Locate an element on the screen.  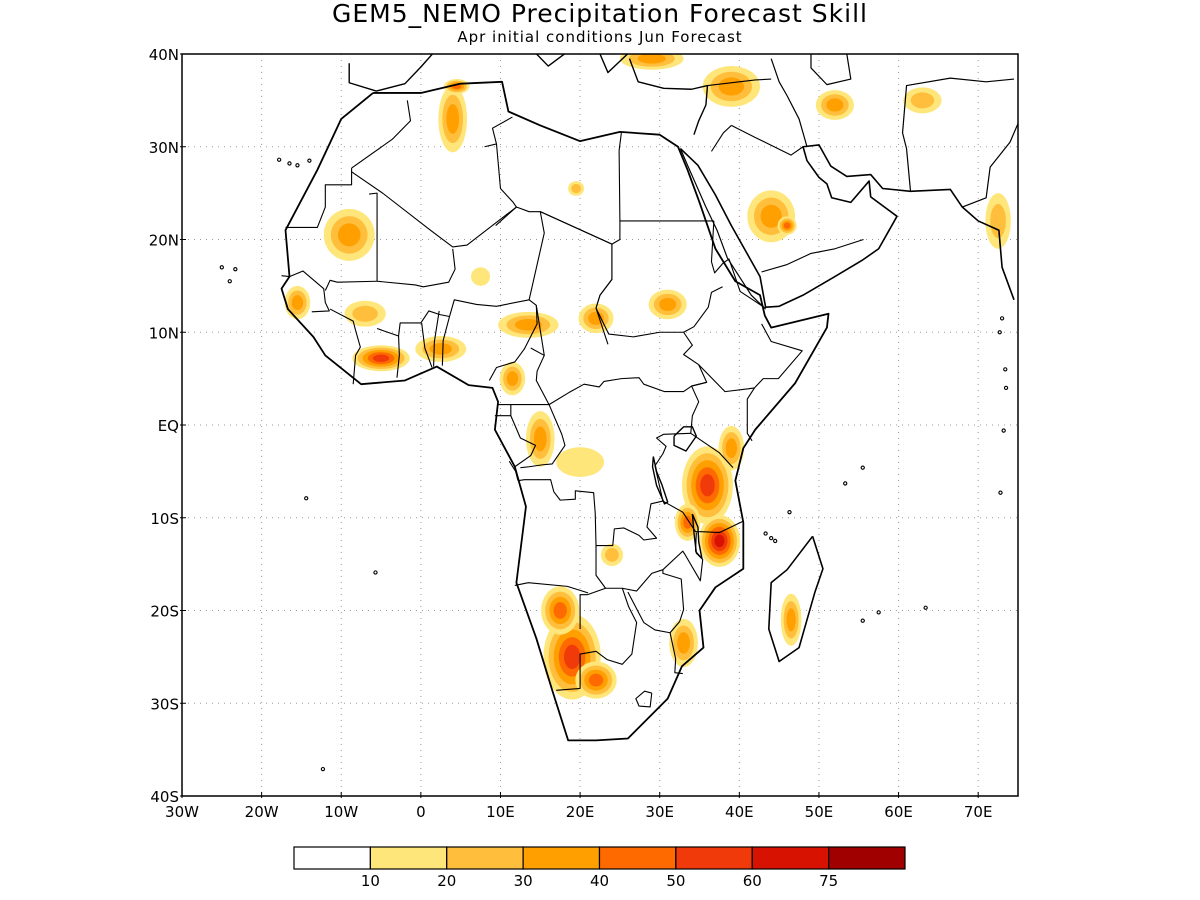
skill-region-cameroon is located at coordinates (512, 379).